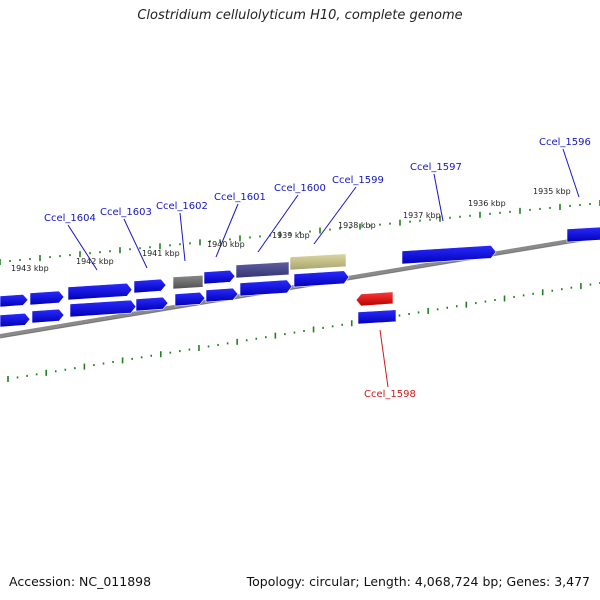 The image size is (600, 600). Describe the element at coordinates (291, 235) in the screenshot. I see `kbp-label: 1939 kbp` at that location.